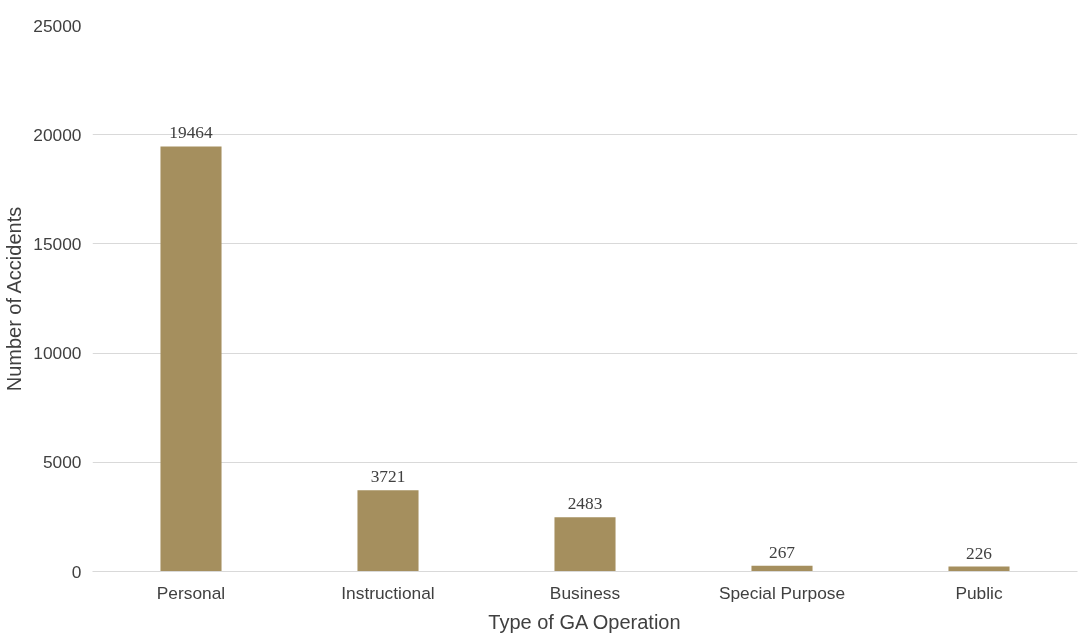 The image size is (1082, 635). What do you see at coordinates (57, 134) in the screenshot?
I see `y-tick-label: 20000` at bounding box center [57, 134].